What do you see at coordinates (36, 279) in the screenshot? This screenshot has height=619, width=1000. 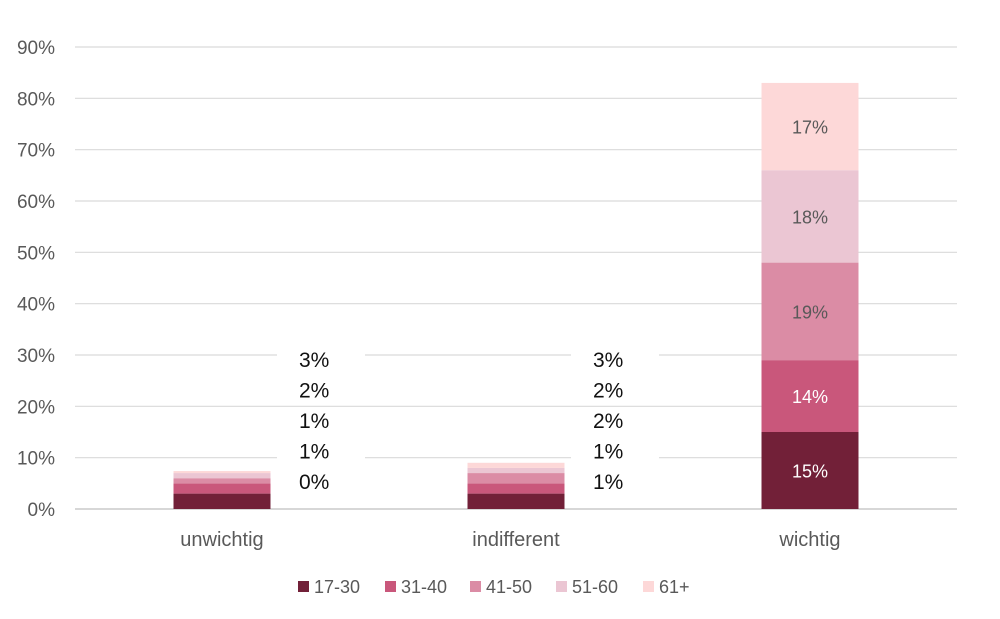 I see `y-axis: 0% 10% 20% 30% 40% 50% 60% 70% 80% 90%` at bounding box center [36, 279].